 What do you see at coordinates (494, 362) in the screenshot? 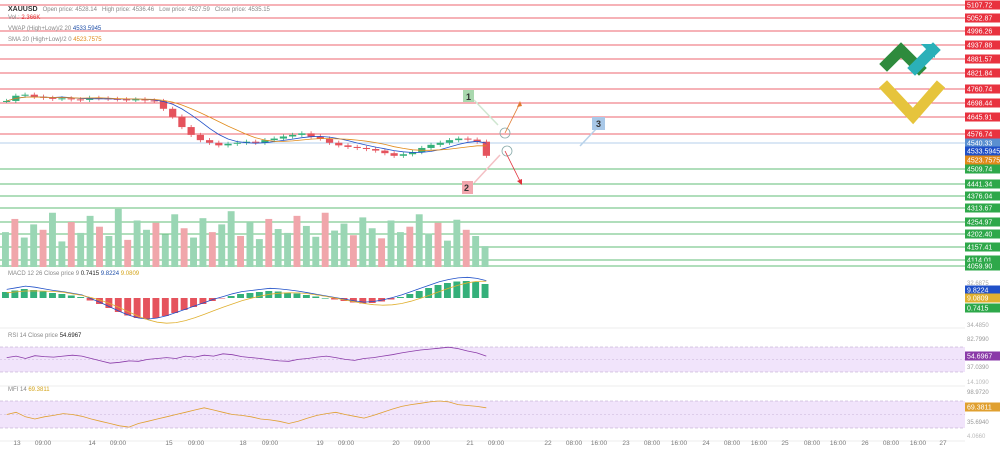
I see `rsi-panel: 82.7990 37.0390 14.1090` at bounding box center [494, 362].